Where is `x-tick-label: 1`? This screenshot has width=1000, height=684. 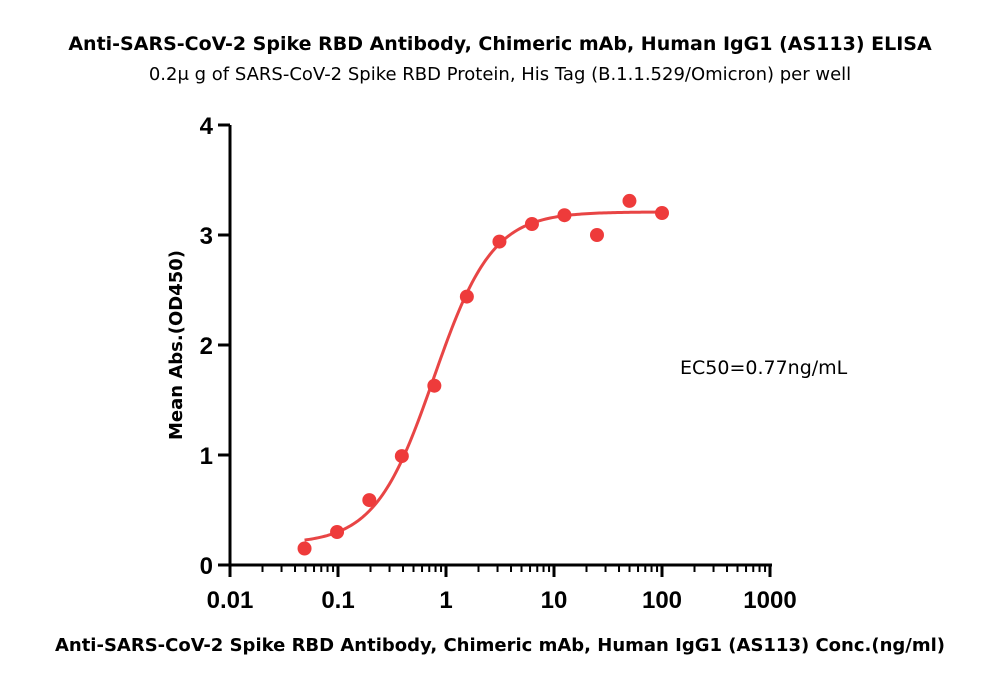 x-tick-label: 1 is located at coordinates (445, 600).